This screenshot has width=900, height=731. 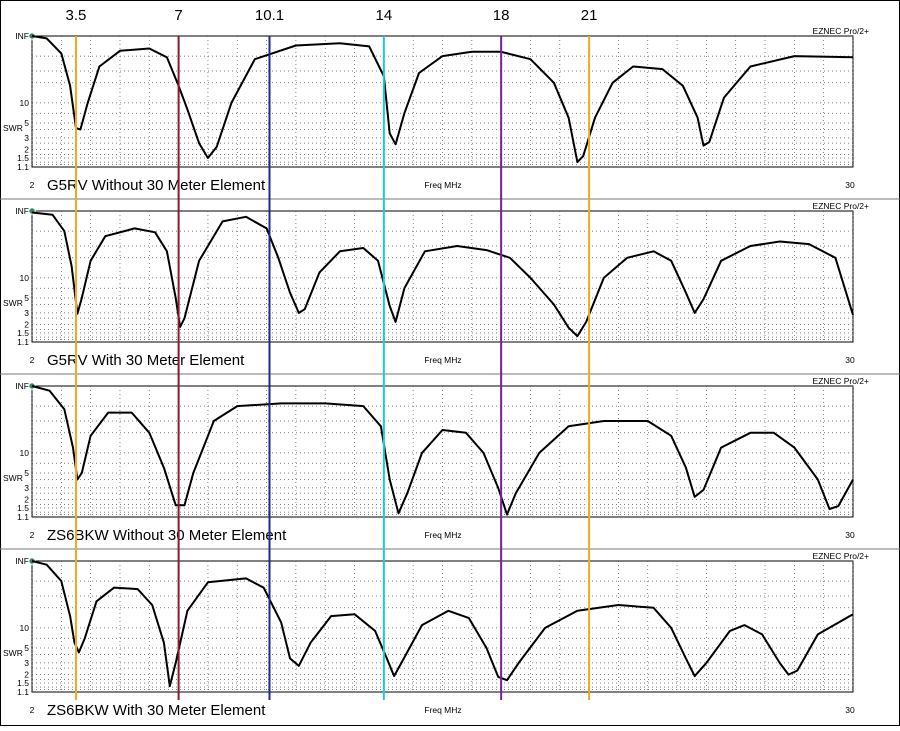 What do you see at coordinates (146, 360) in the screenshot?
I see `panel-title: G5RV With 30 Meter Element` at bounding box center [146, 360].